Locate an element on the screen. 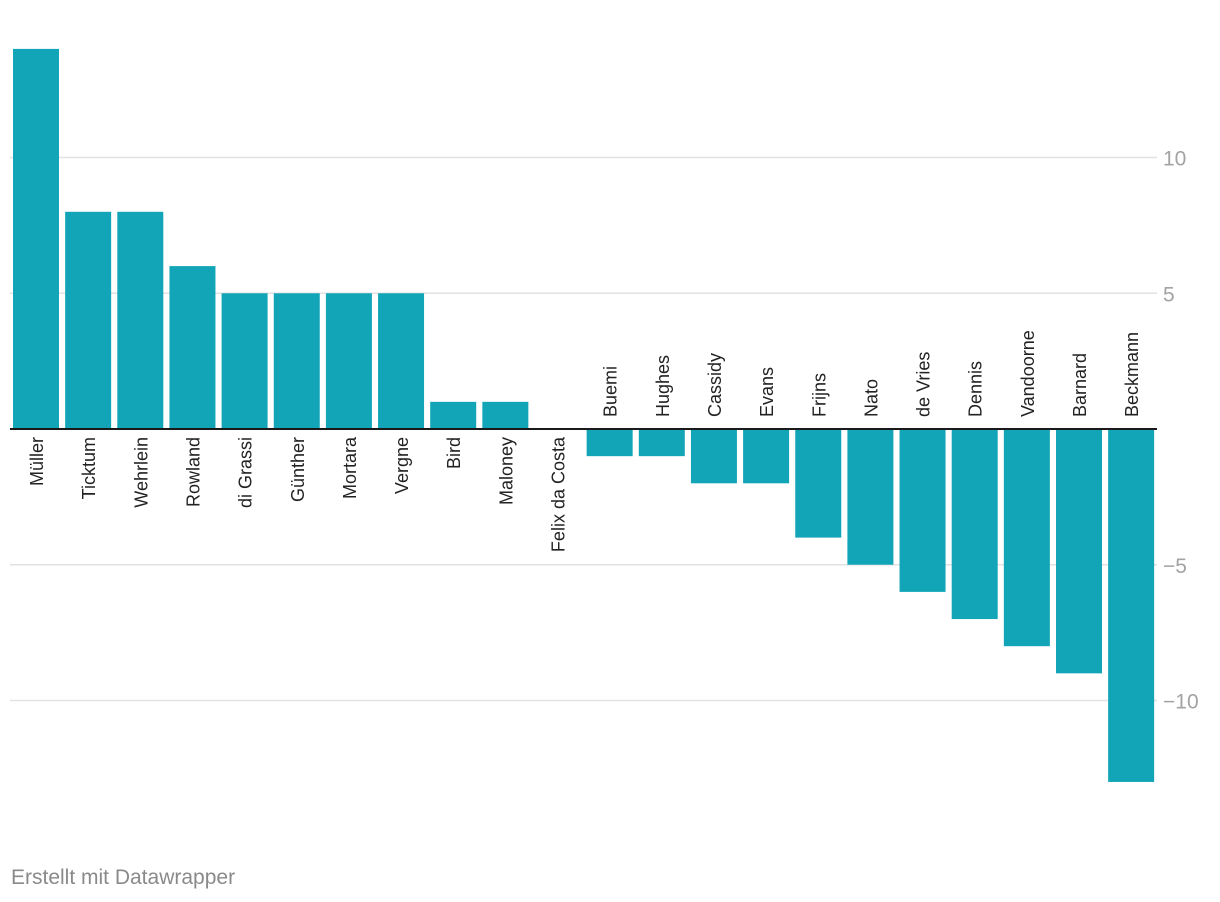 Image resolution: width=1220 pixels, height=902 pixels. category-label: Bird is located at coordinates (454, 453).